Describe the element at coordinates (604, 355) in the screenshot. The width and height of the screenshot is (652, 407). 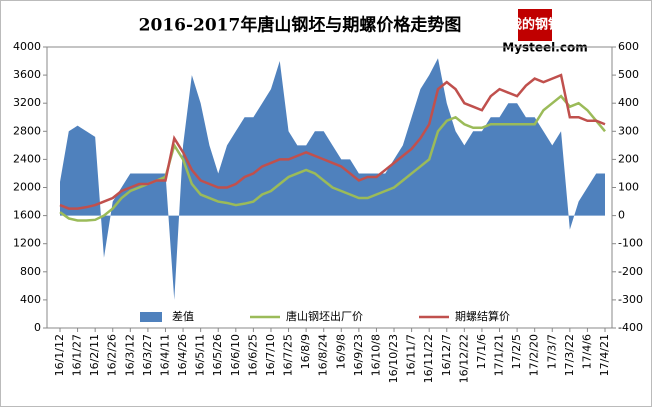
I see `x-tick-label: 17/4/21` at that location.